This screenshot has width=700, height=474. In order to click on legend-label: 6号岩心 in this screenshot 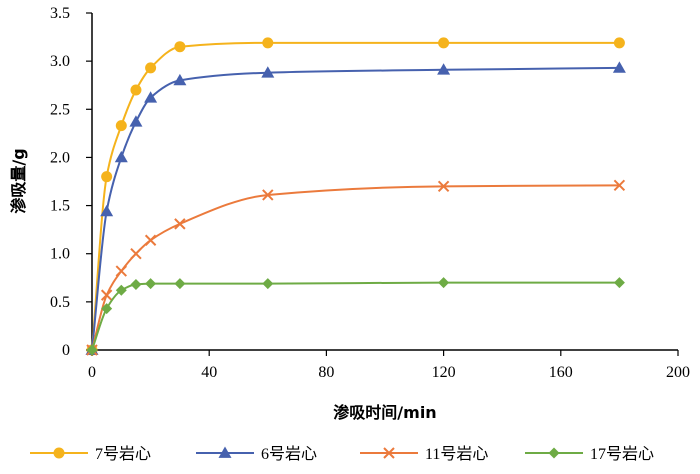, I will do `click(289, 454)`.